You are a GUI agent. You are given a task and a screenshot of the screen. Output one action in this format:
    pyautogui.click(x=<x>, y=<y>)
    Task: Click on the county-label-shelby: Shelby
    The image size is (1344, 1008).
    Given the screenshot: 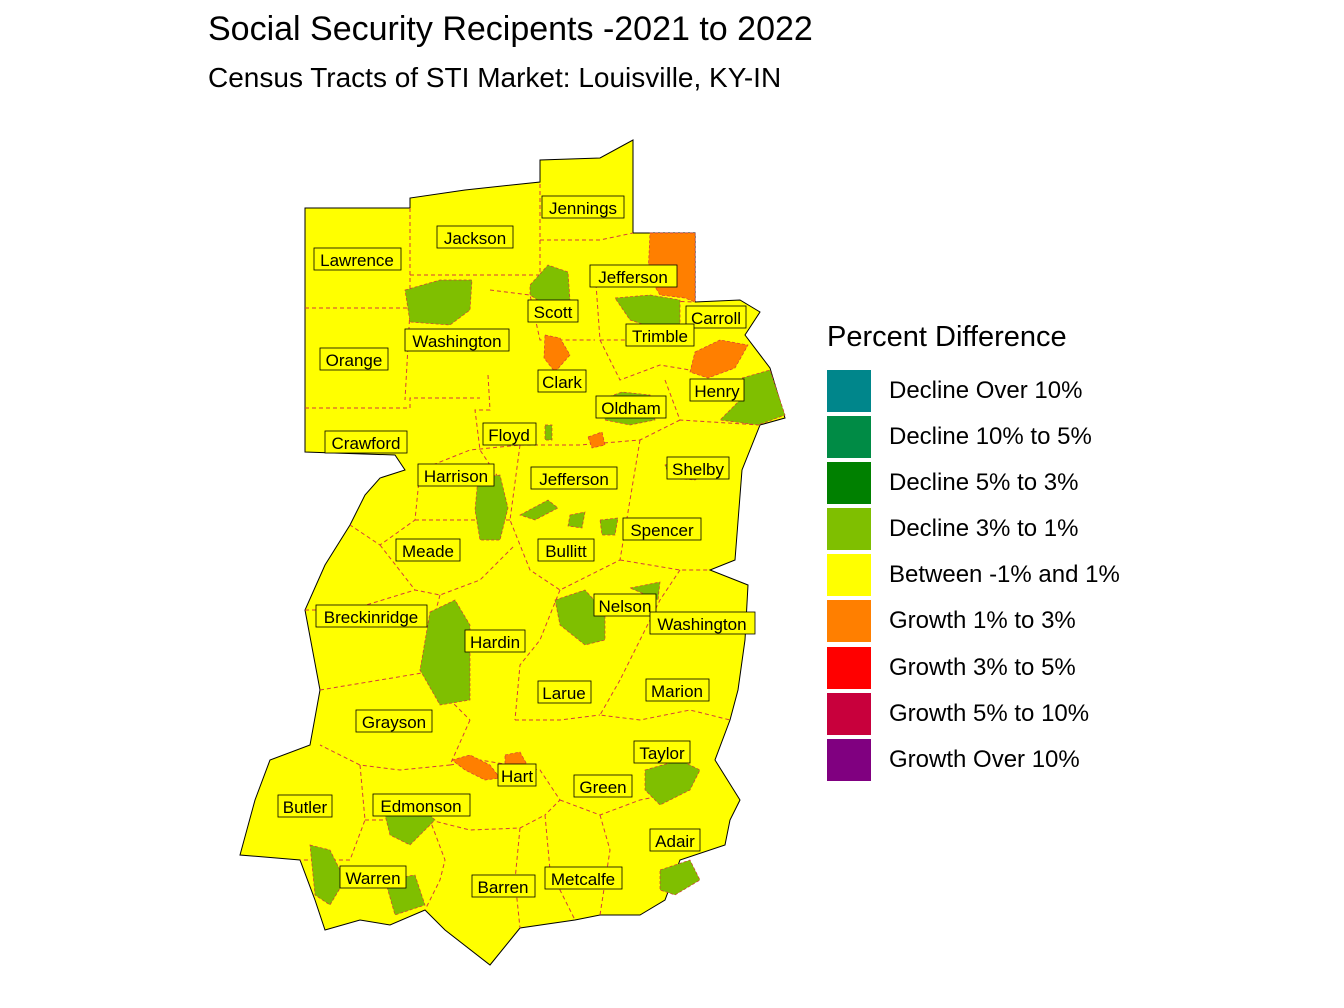 What is the action you would take?
    pyautogui.click(x=698, y=468)
    